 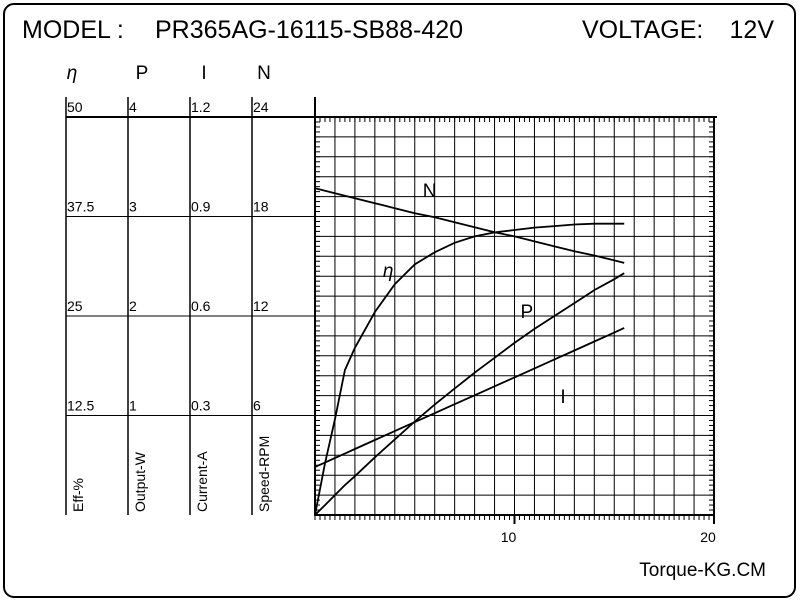 I want to click on y-tick-label: 6, so click(x=257, y=406).